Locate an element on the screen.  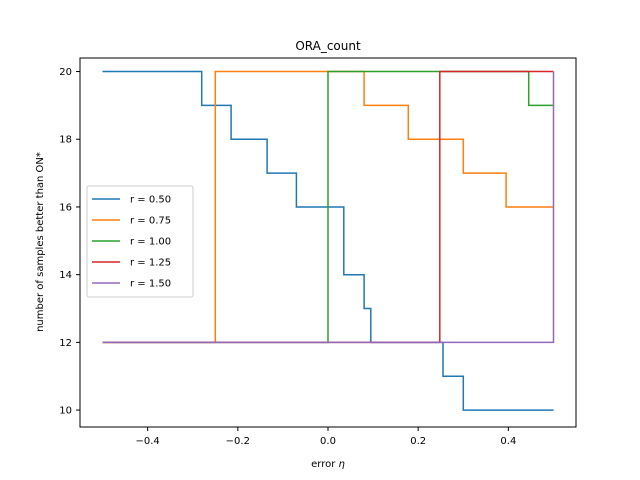
y-tick-label: 12 is located at coordinates (65, 343).